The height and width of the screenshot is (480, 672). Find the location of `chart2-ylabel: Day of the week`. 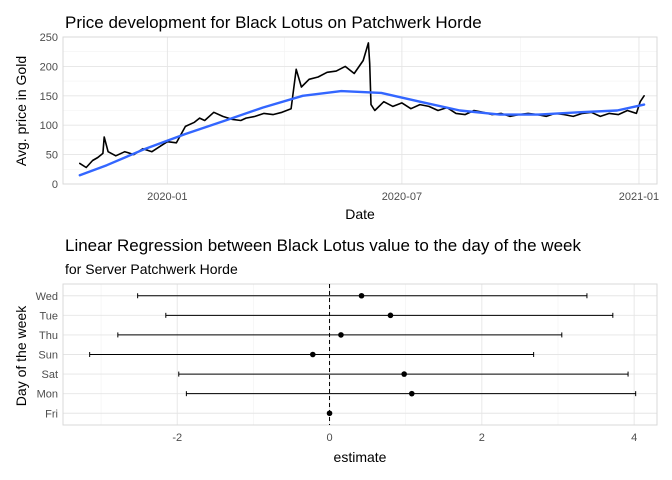

chart2-ylabel: Day of the week is located at coordinates (21, 355).